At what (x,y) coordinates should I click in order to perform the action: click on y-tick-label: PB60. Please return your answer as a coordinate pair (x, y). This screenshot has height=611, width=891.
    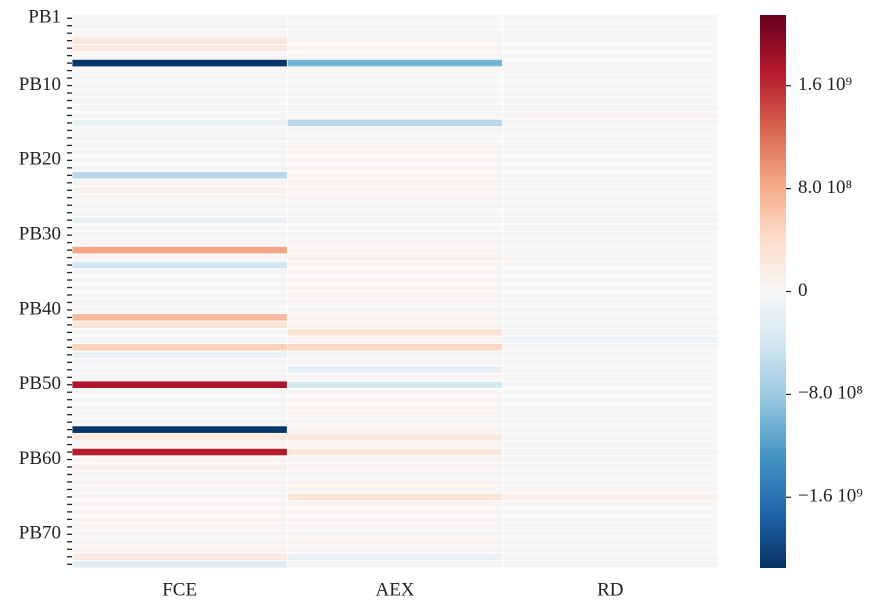
    Looking at the image, I should click on (40, 458).